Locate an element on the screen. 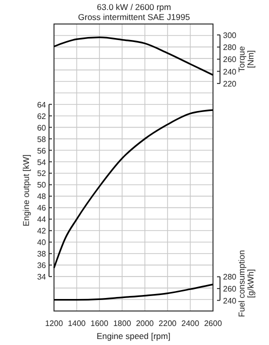 The height and width of the screenshot is (345, 269). y-tick-label: 36 is located at coordinates (42, 265).